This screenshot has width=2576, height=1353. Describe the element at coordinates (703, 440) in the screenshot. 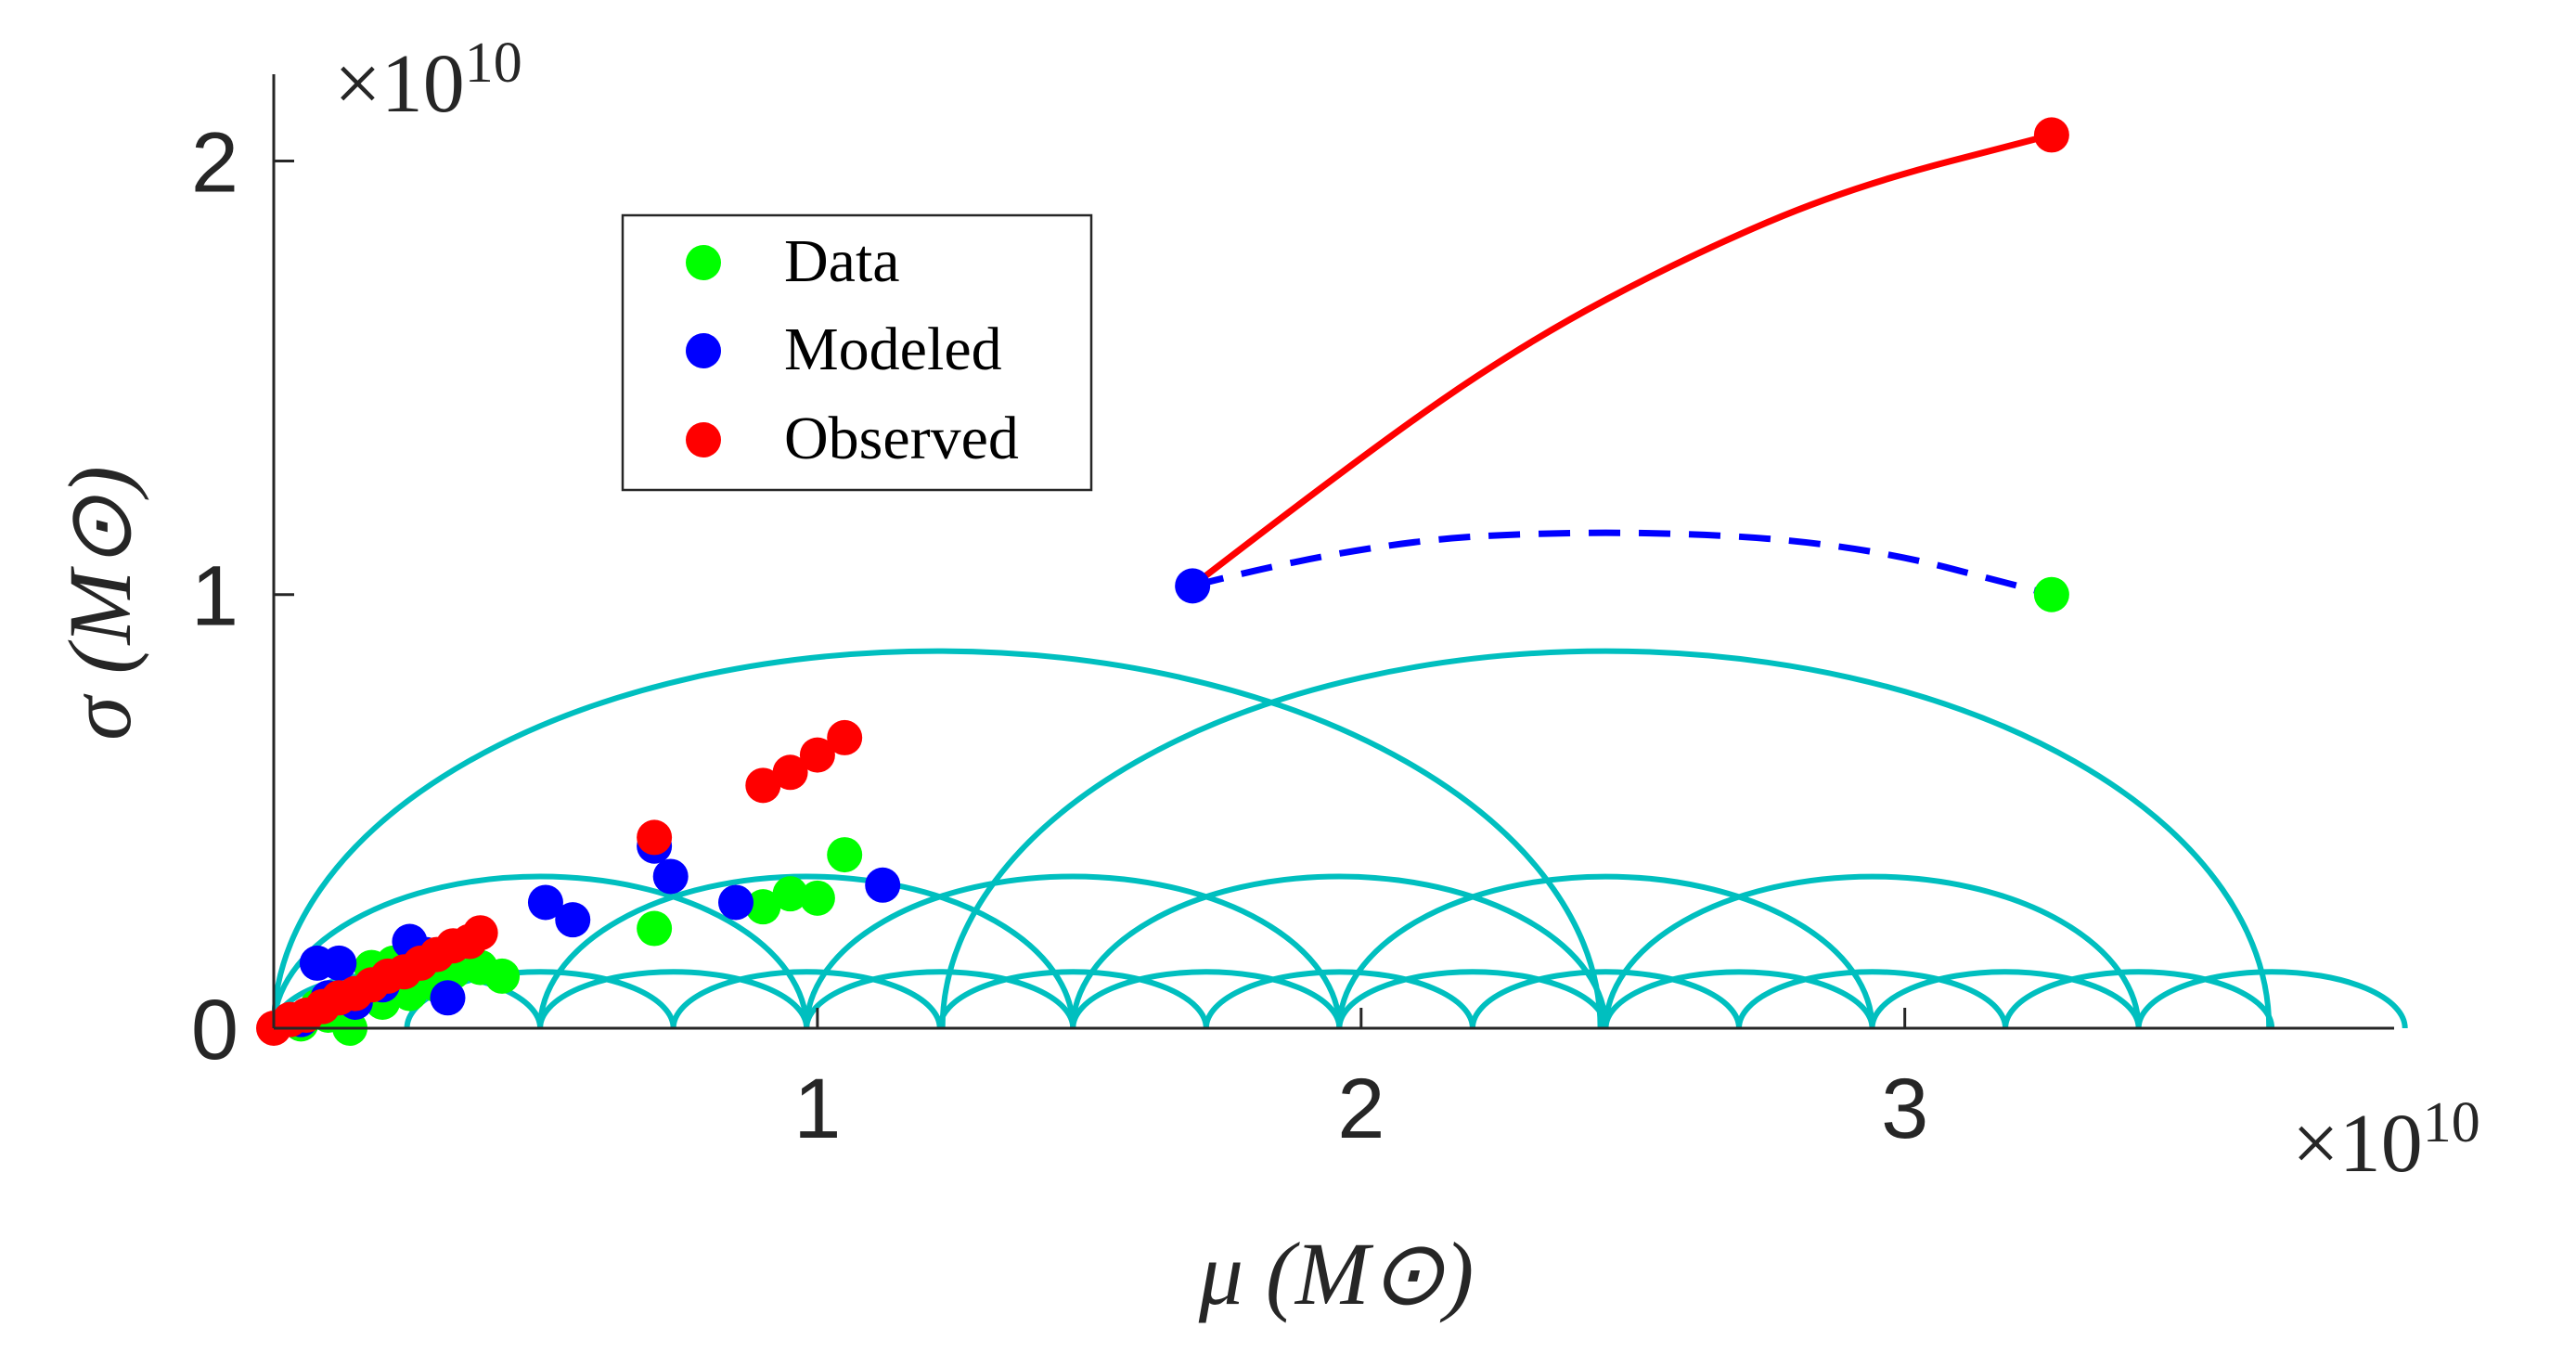

I see `legend-marker-observed` at that location.